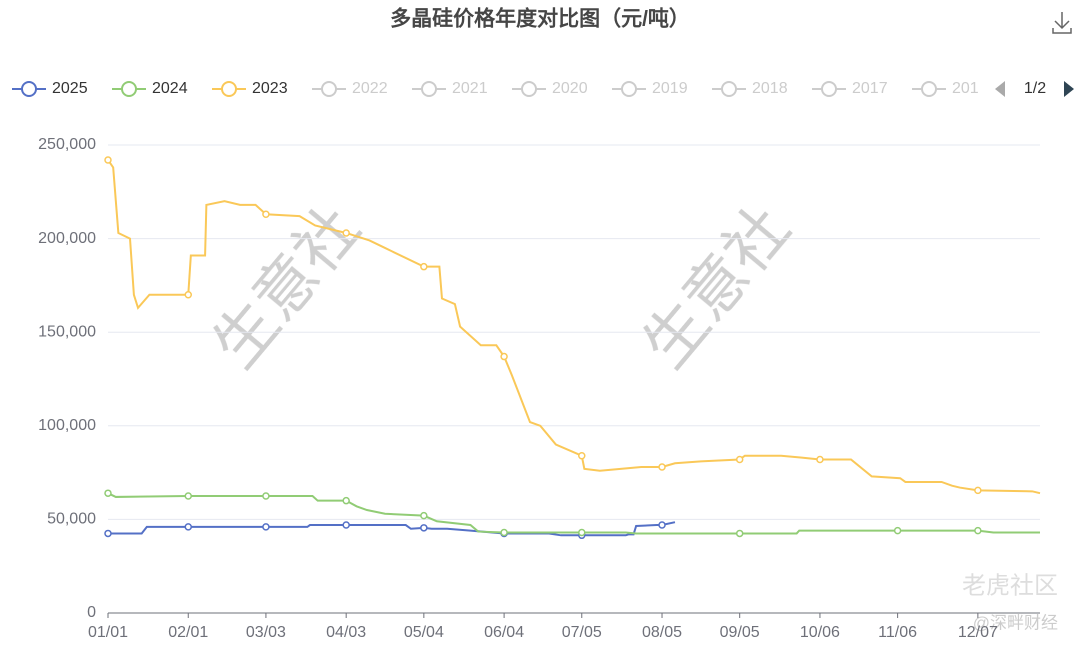  Describe the element at coordinates (1010, 585) in the screenshot. I see `corner-watermark: 老虎社区` at that location.